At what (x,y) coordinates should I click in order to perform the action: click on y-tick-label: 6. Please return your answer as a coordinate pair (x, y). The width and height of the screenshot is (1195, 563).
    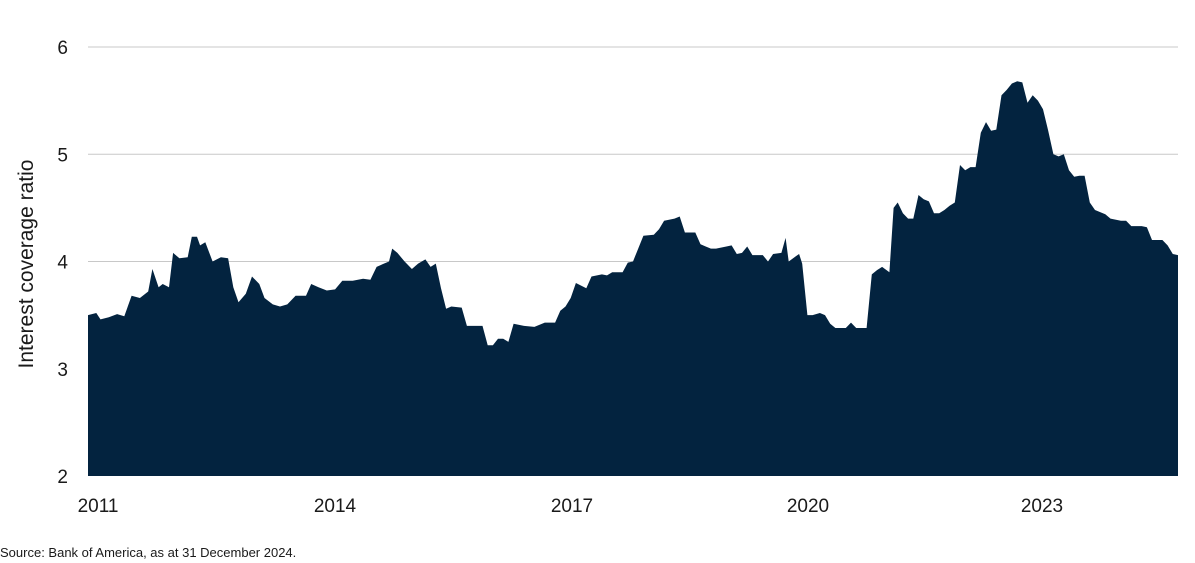
    Looking at the image, I should click on (62, 48).